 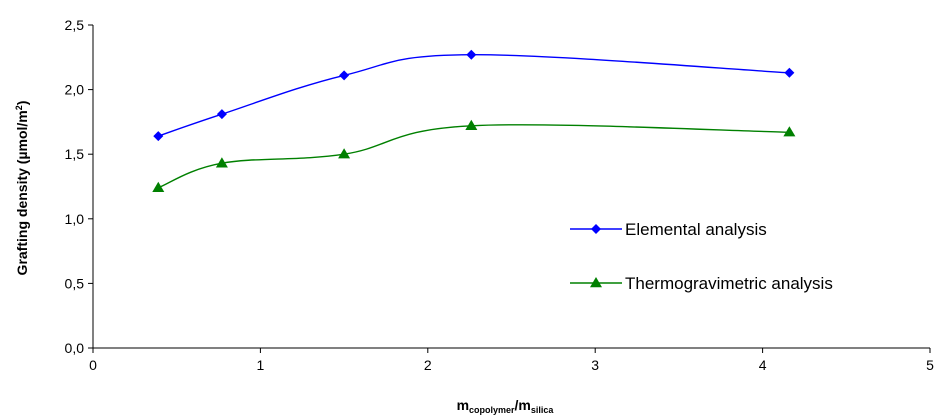 What do you see at coordinates (492, 410) in the screenshot?
I see `x-axis-title-sub1: copolymer` at bounding box center [492, 410].